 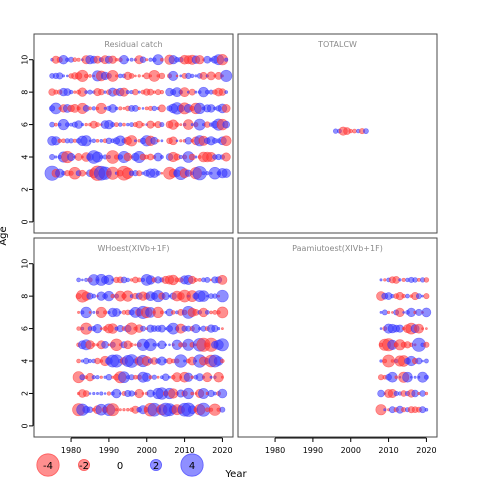 I want to click on x-tick-label: 2000, so click(x=147, y=450).